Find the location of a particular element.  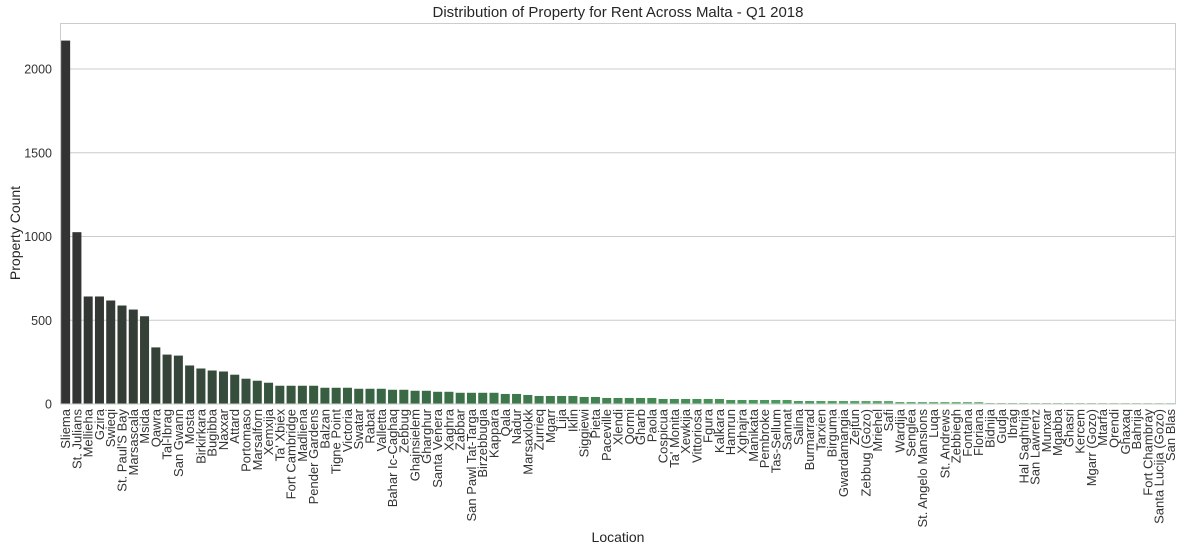

x-tick-label: Munxar is located at coordinates (1046, 430).